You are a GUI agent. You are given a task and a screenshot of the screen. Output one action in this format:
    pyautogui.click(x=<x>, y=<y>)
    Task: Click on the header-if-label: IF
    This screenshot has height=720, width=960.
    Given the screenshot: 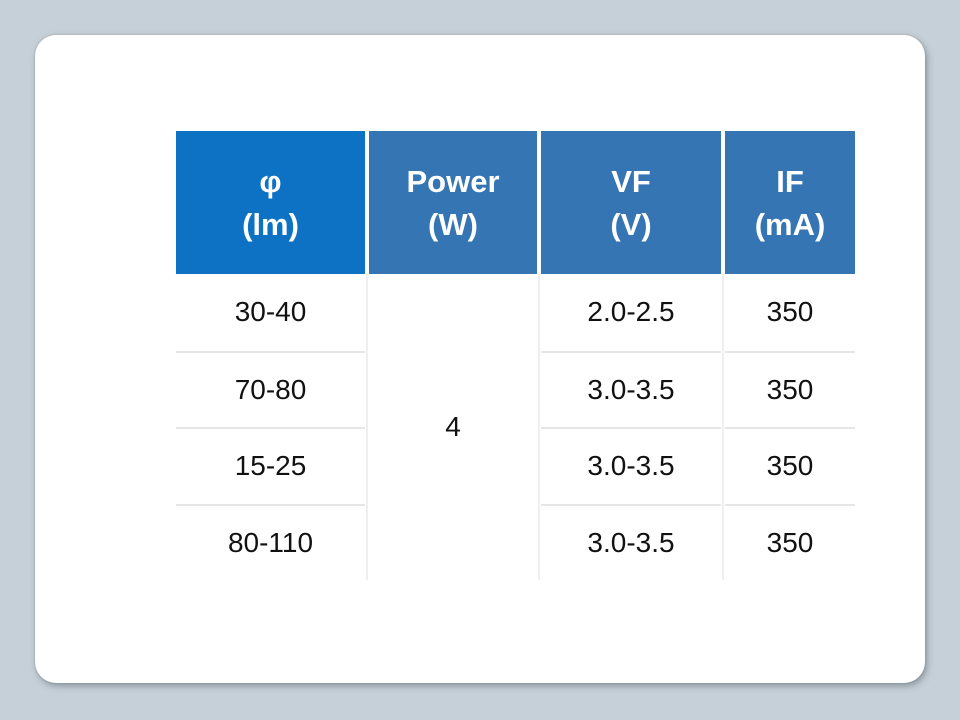 What is the action you would take?
    pyautogui.click(x=790, y=181)
    